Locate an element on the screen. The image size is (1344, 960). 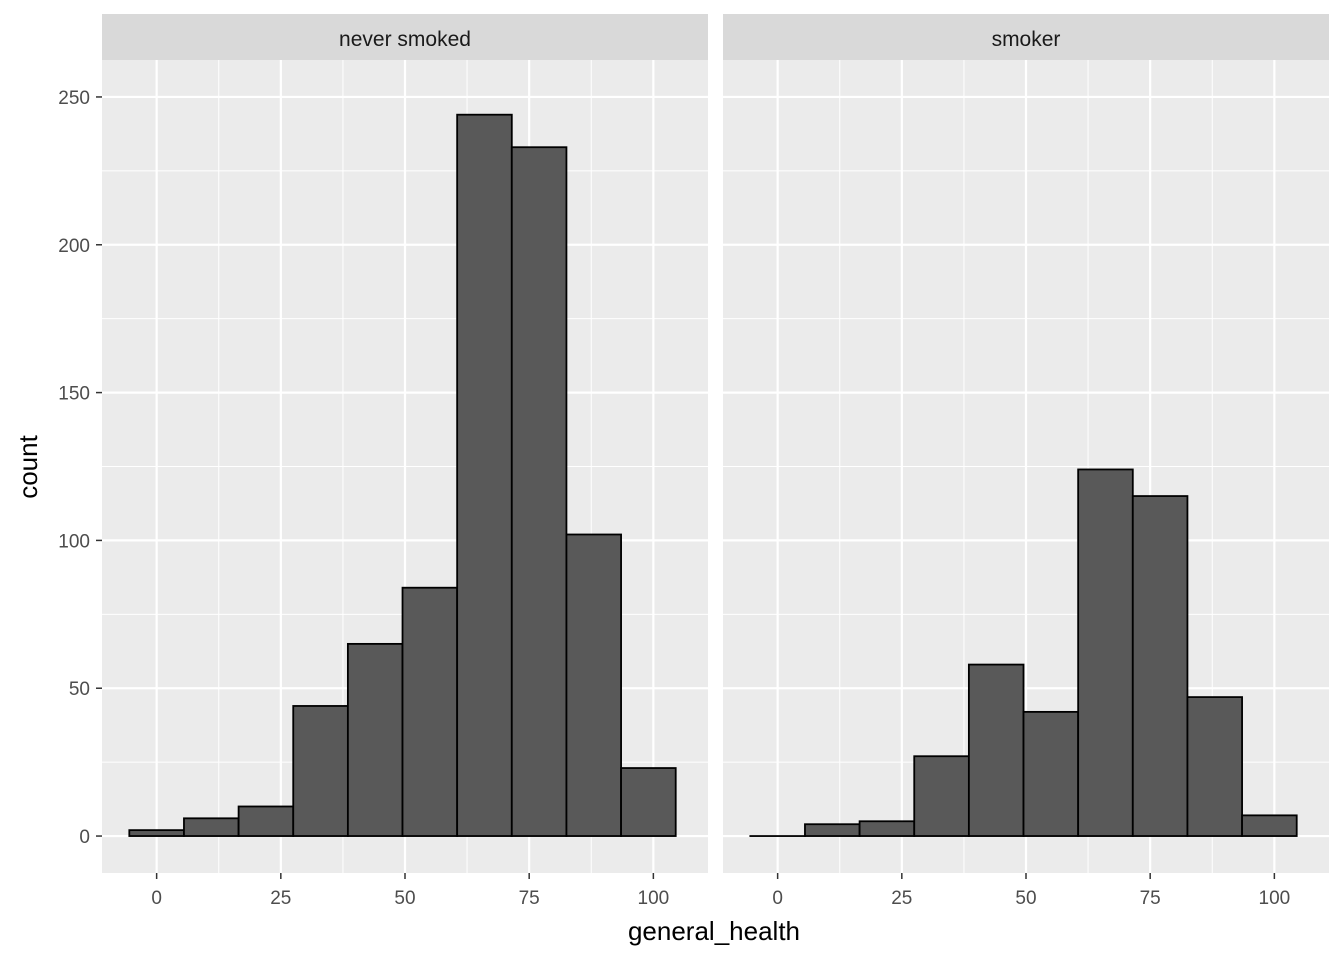
x-axis-title: general_health is located at coordinates (714, 931).